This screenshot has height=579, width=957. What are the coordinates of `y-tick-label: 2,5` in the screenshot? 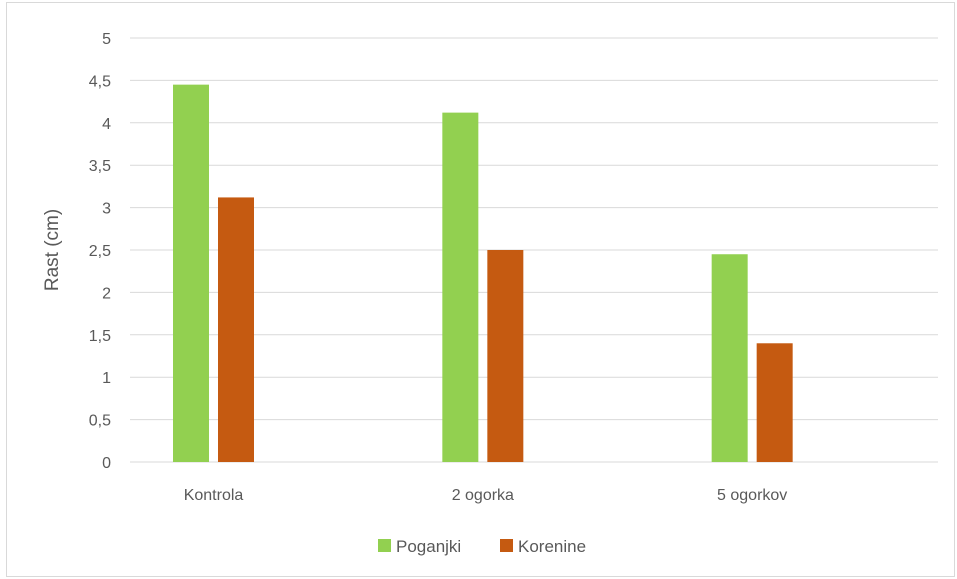 It's located at (100, 251).